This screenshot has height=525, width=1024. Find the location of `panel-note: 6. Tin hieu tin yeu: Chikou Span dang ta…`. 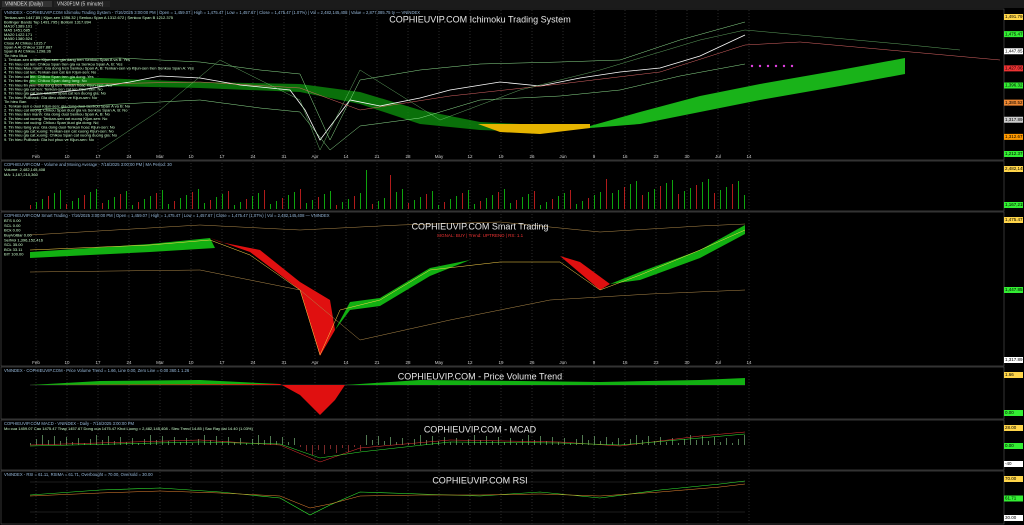

panel-note: 6. Tin hieu tin yeu: Chikou Span dang ta… is located at coordinates (45, 80).